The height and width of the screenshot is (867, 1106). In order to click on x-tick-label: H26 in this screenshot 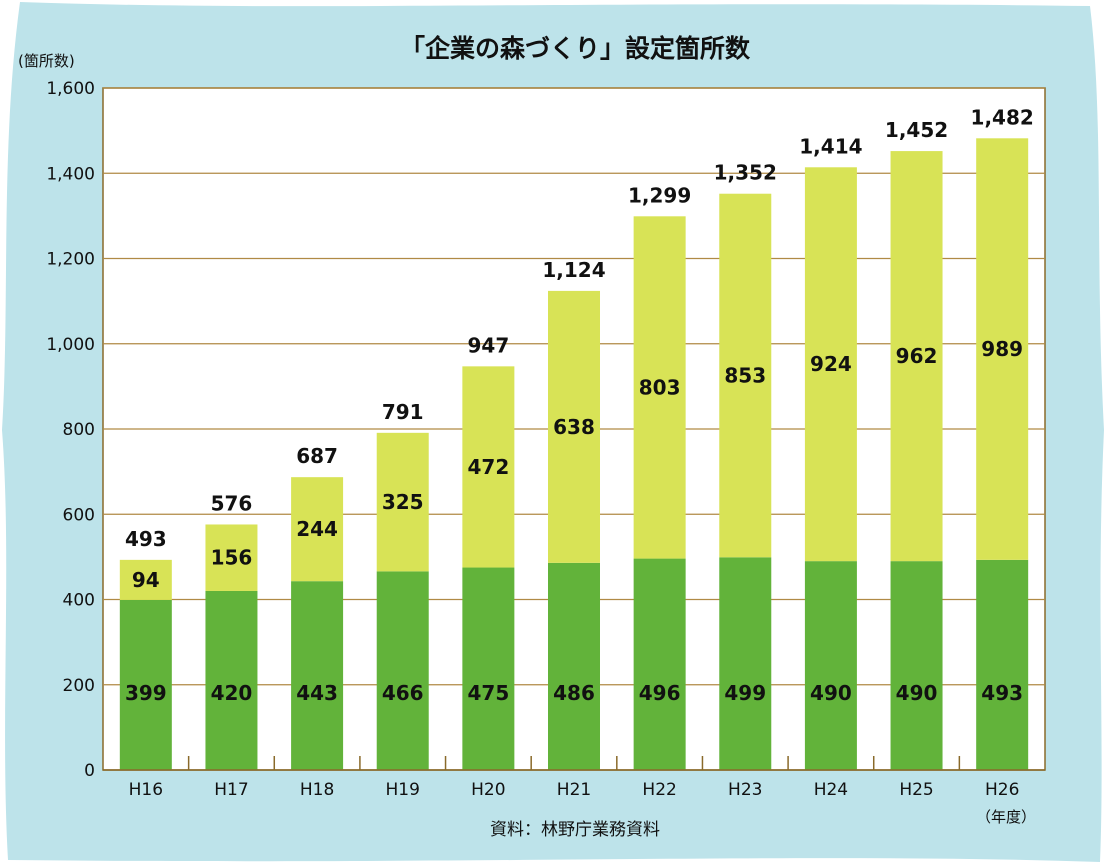, I will do `click(1002, 790)`.